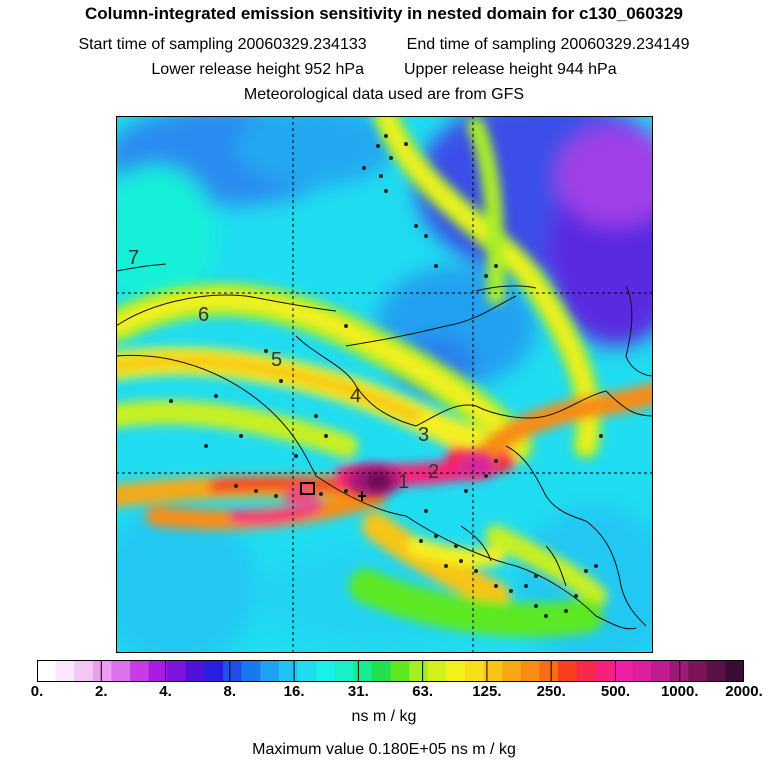 The width and height of the screenshot is (768, 768). I want to click on lower-release-value: 952 hPa, so click(334, 69).